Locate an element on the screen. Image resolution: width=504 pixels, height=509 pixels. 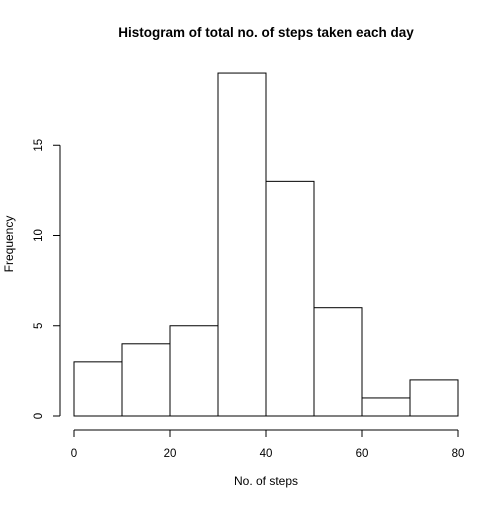
y-axis: 0 5 10 15 is located at coordinates (47, 279).